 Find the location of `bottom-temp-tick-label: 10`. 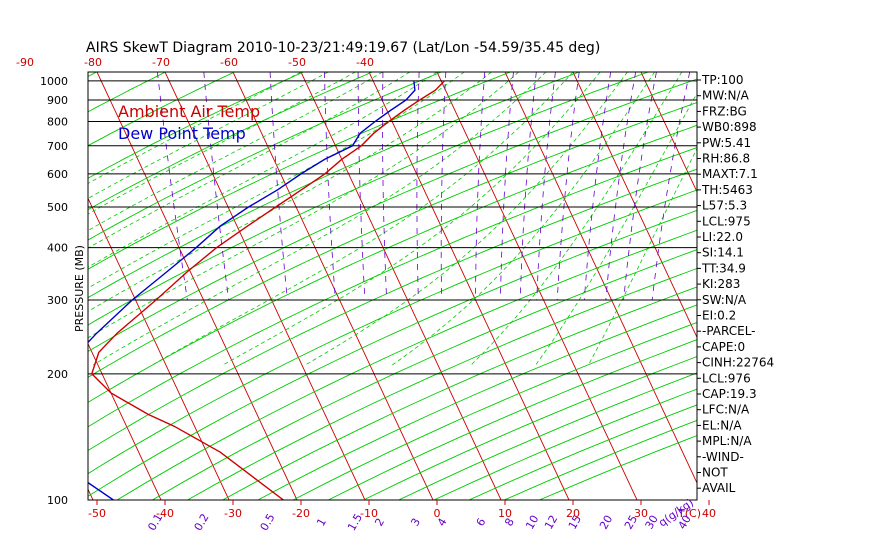

bottom-temp-tick-label: 10 is located at coordinates (505, 513).